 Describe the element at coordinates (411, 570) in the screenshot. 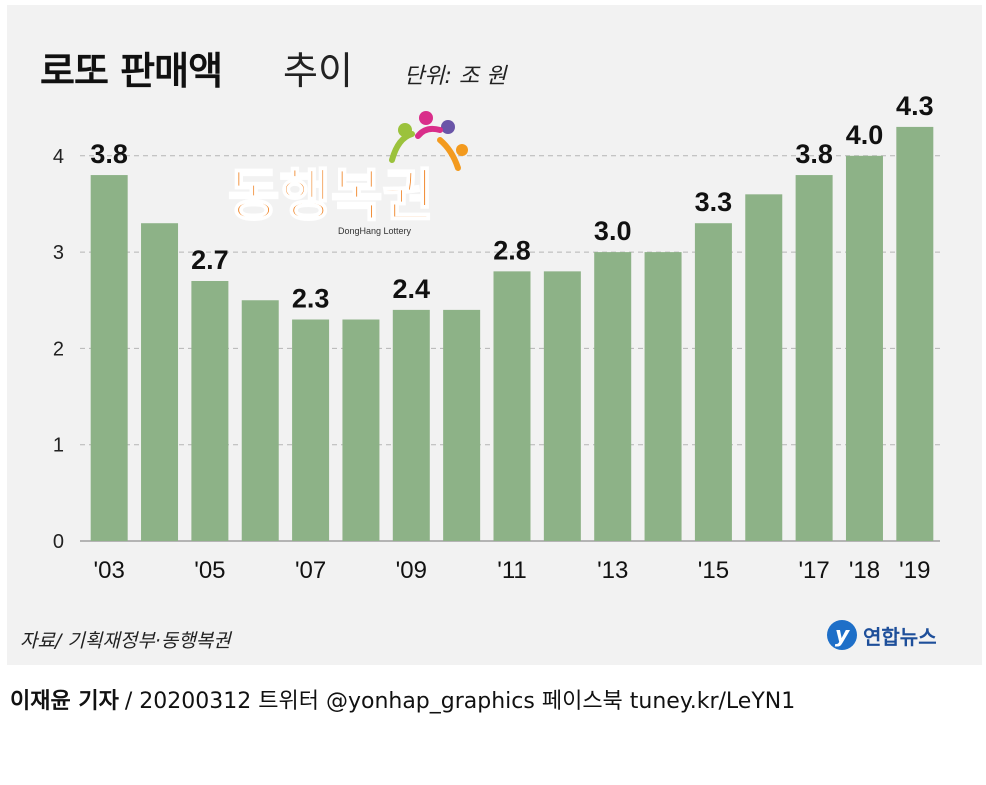

I see `x-tick-label: '09` at that location.